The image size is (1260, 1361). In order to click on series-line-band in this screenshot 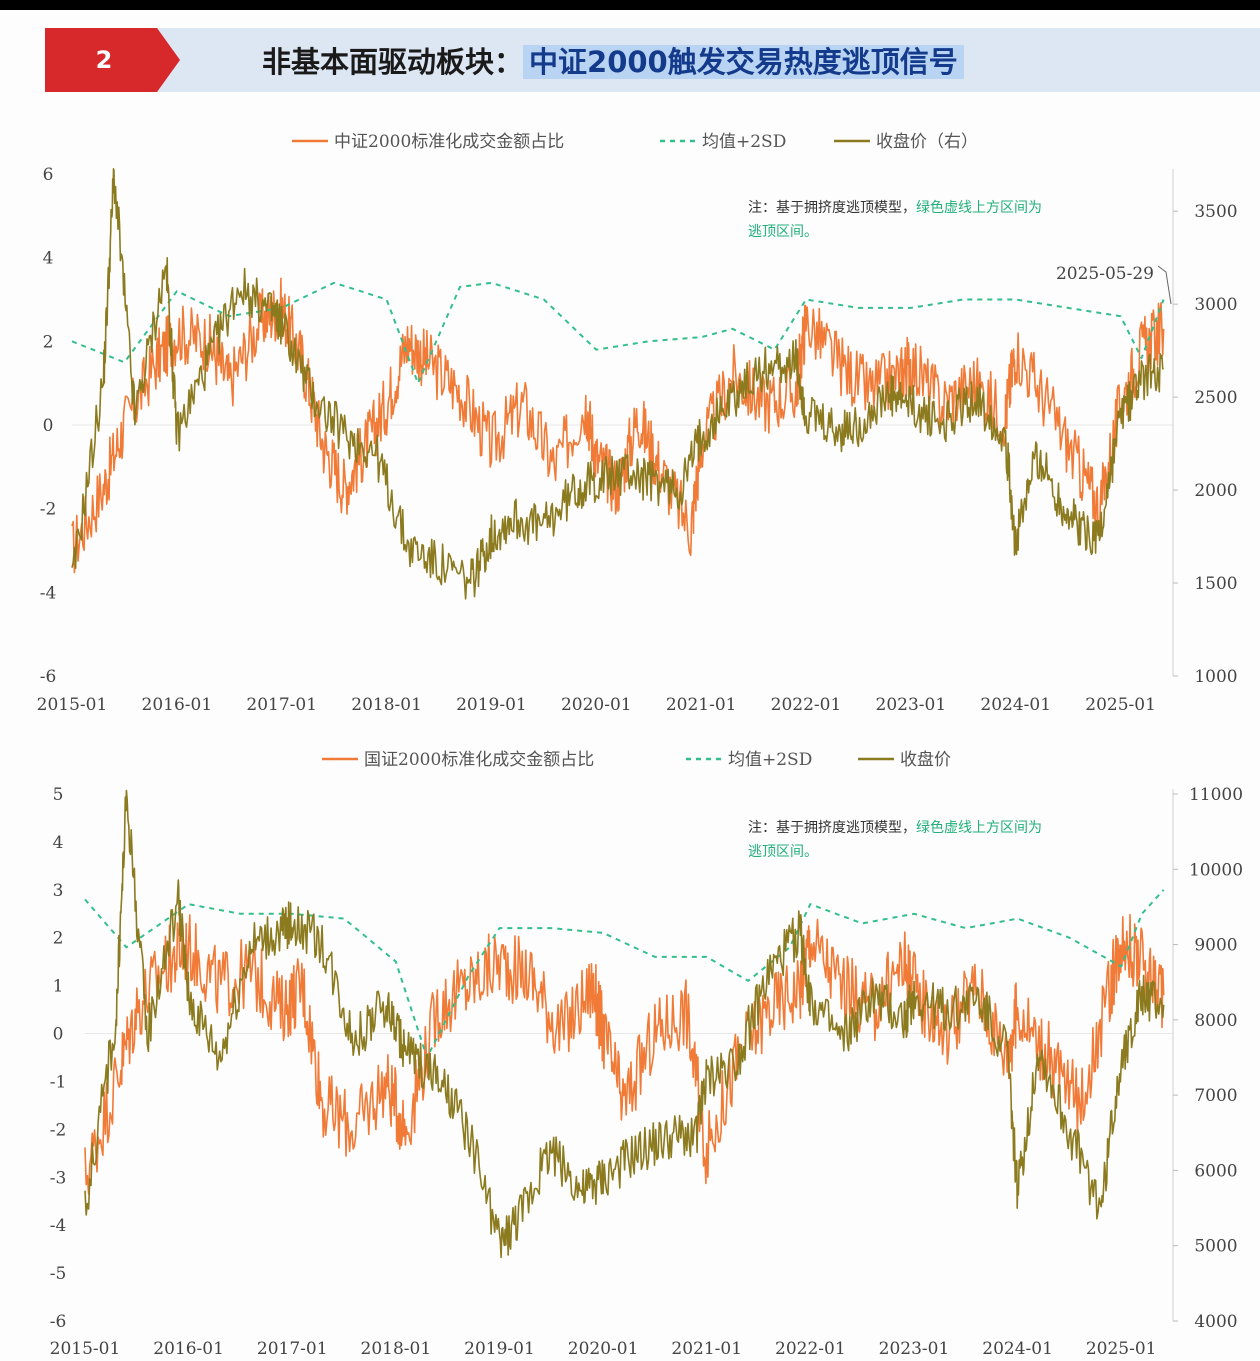, I will do `click(624, 974)`.